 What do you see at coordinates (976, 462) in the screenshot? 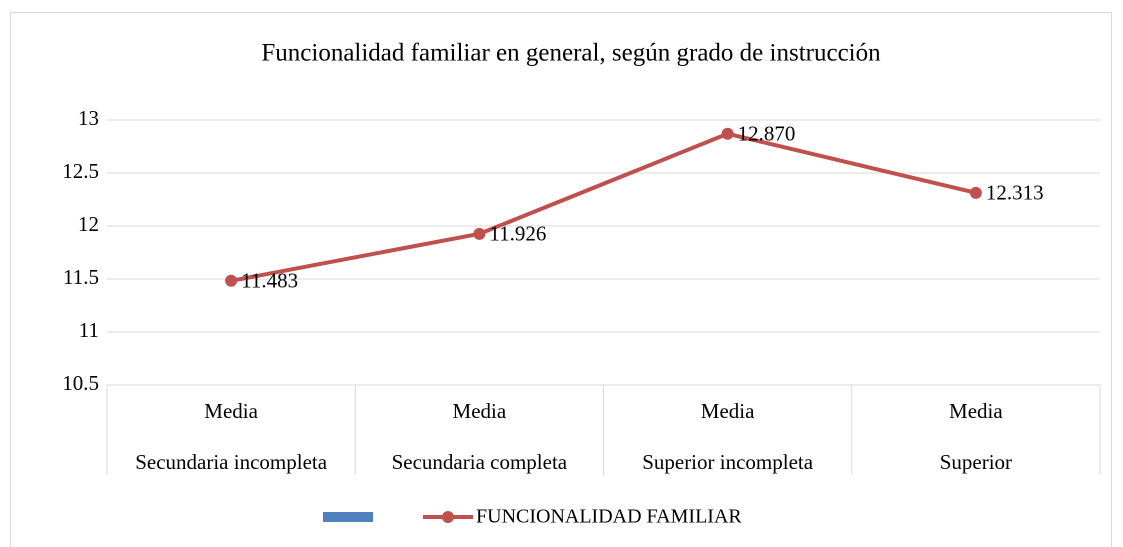
I see `x-tick-label: Superior` at bounding box center [976, 462].